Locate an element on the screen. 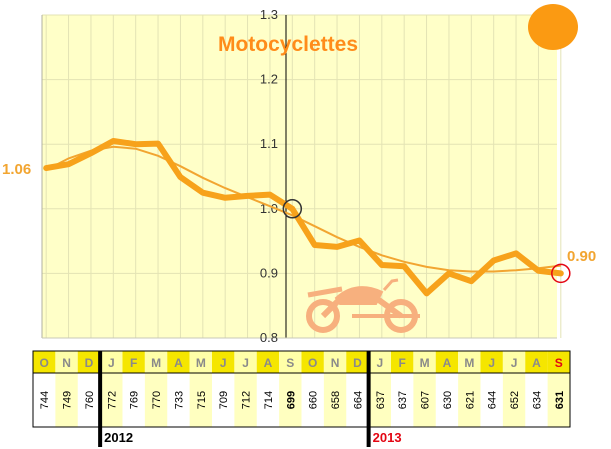 Image resolution: width=611 pixels, height=449 pixels. y-tick-label: 1.1 is located at coordinates (269, 143).